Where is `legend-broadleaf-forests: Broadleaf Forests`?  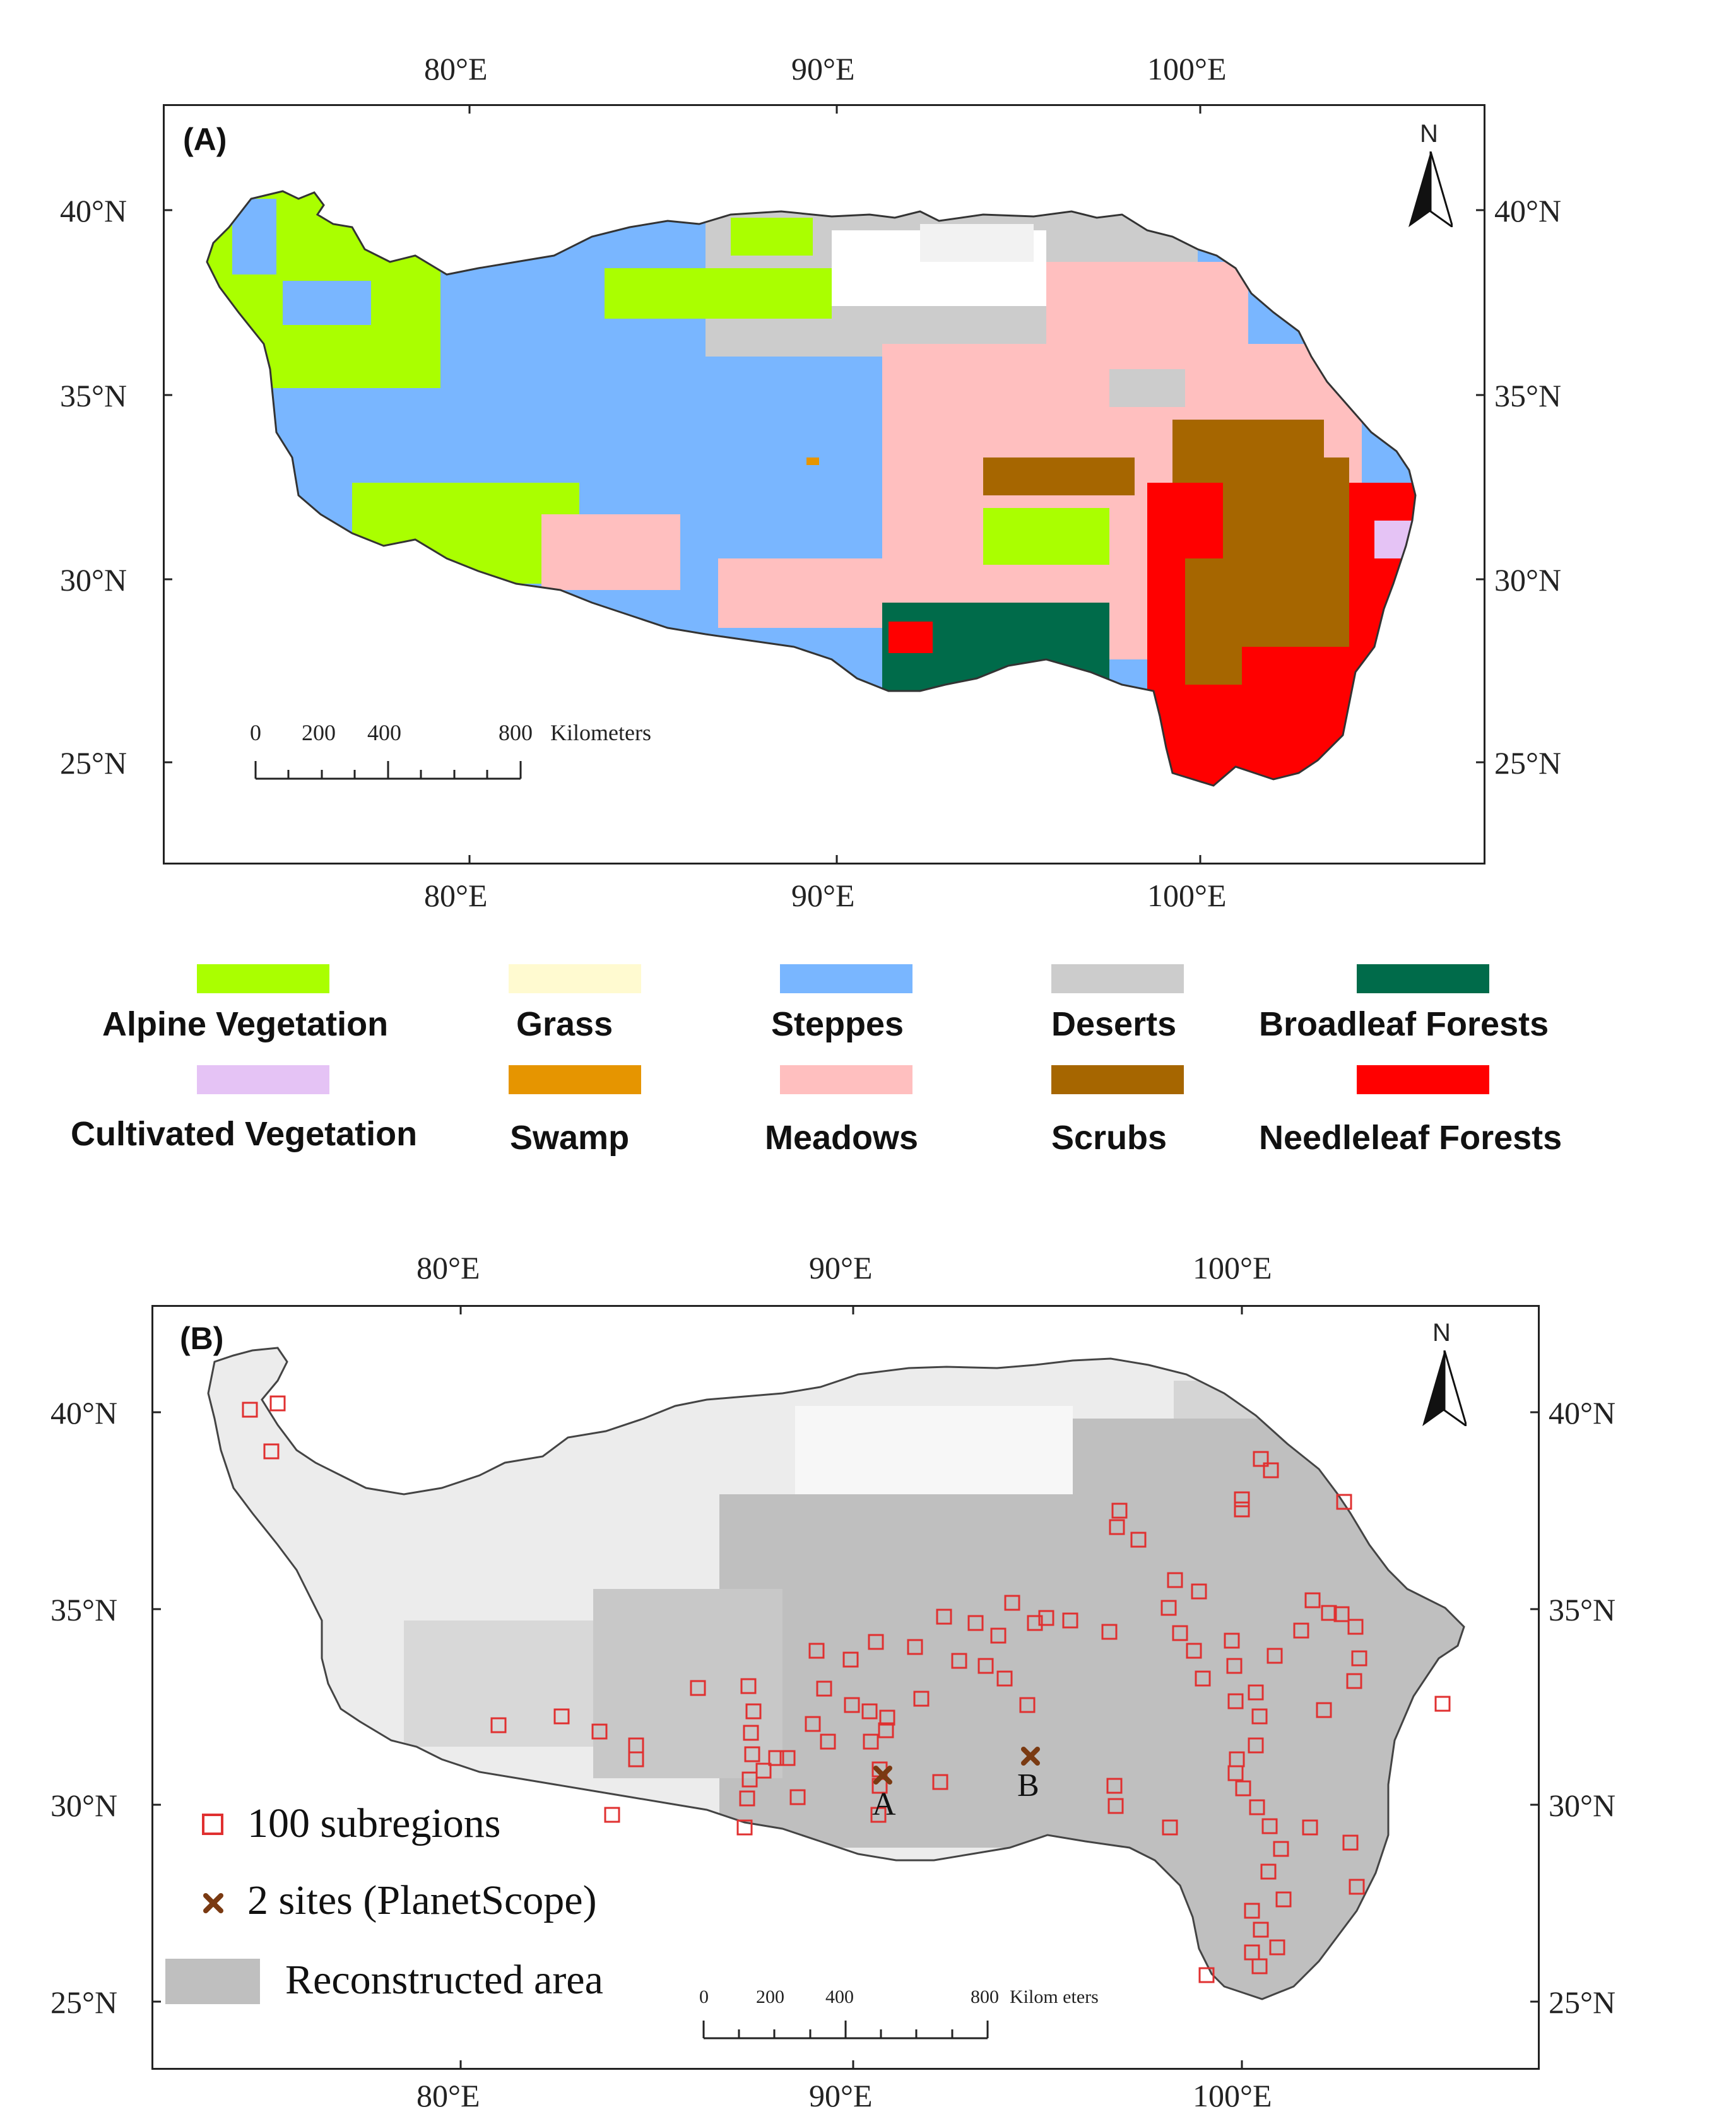
legend-broadleaf-forests: Broadleaf Forests is located at coordinates (1404, 1024).